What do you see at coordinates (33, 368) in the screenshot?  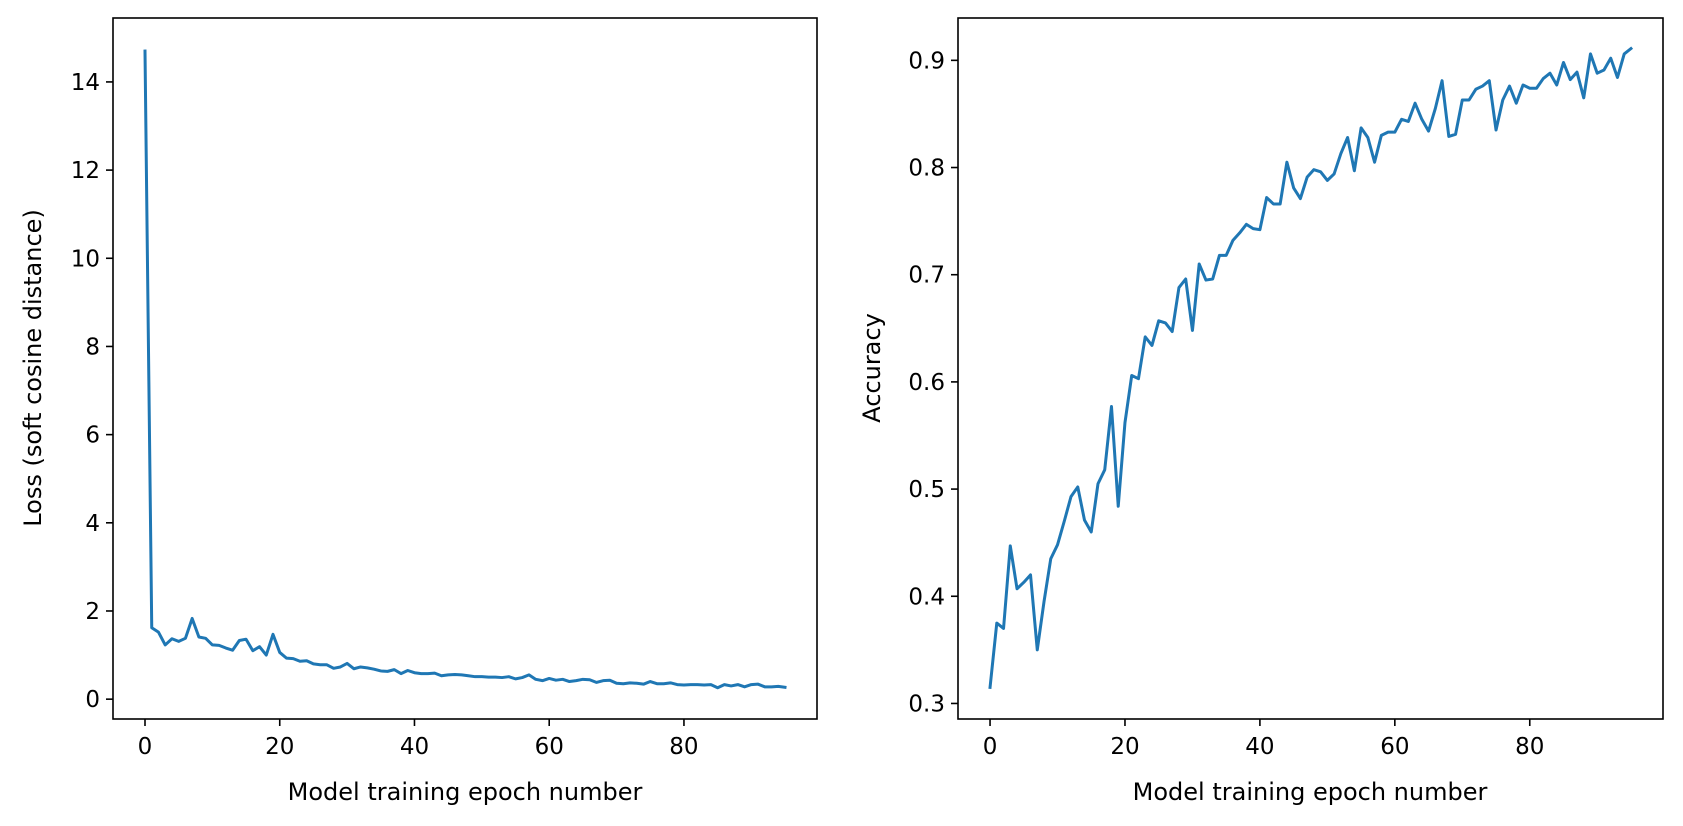 I see `loss-y-axis-label: Loss (soft cosine distance)` at bounding box center [33, 368].